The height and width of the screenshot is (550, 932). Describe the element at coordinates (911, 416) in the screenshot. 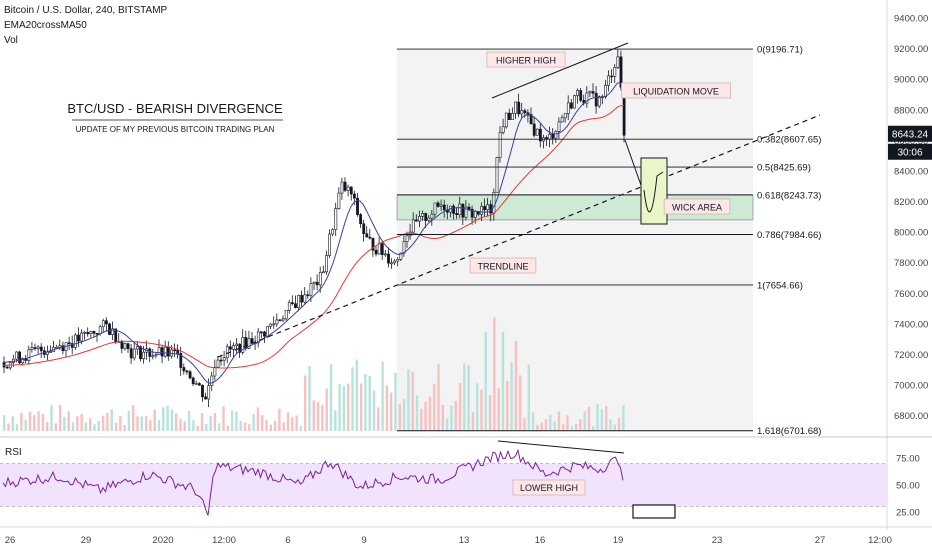

I see `price-tick-label: 6800.00` at that location.